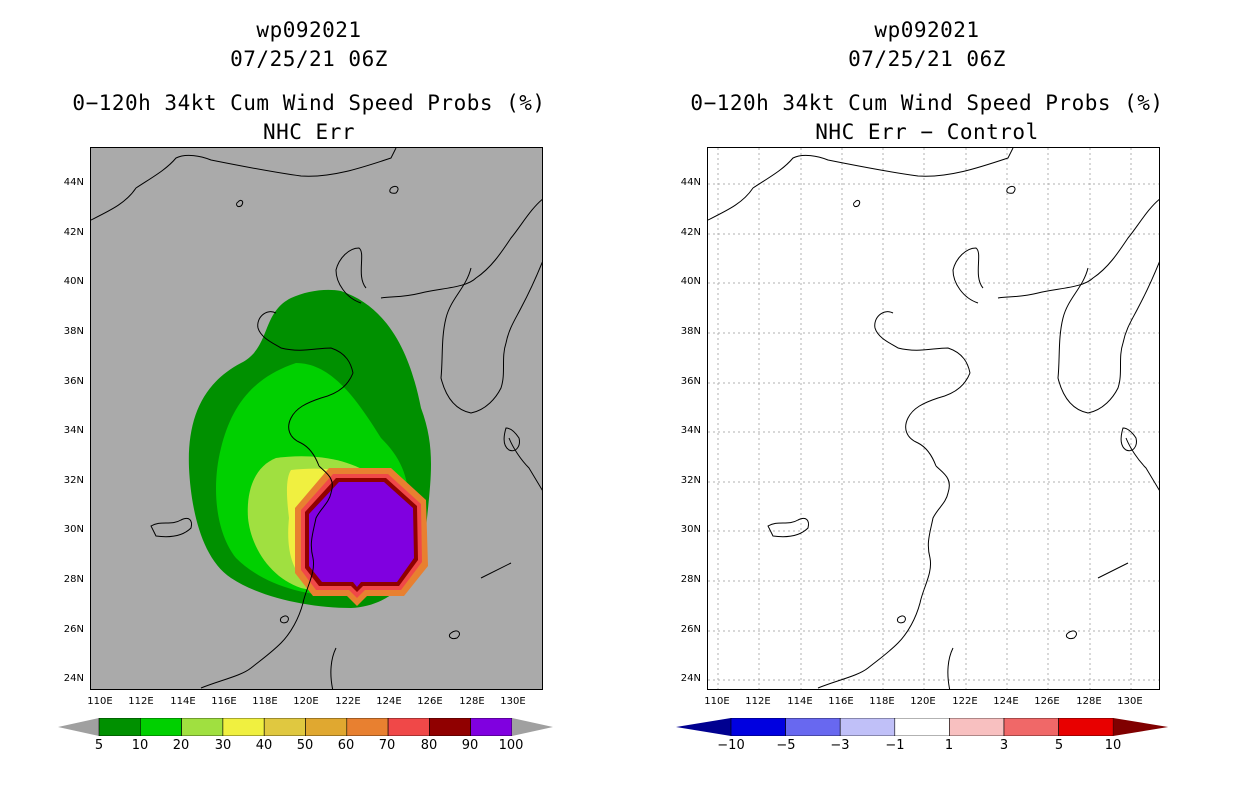 Image resolution: width=1236 pixels, height=800 pixels. What do you see at coordinates (786, 745) in the screenshot?
I see `colorbar-label: −5` at bounding box center [786, 745].